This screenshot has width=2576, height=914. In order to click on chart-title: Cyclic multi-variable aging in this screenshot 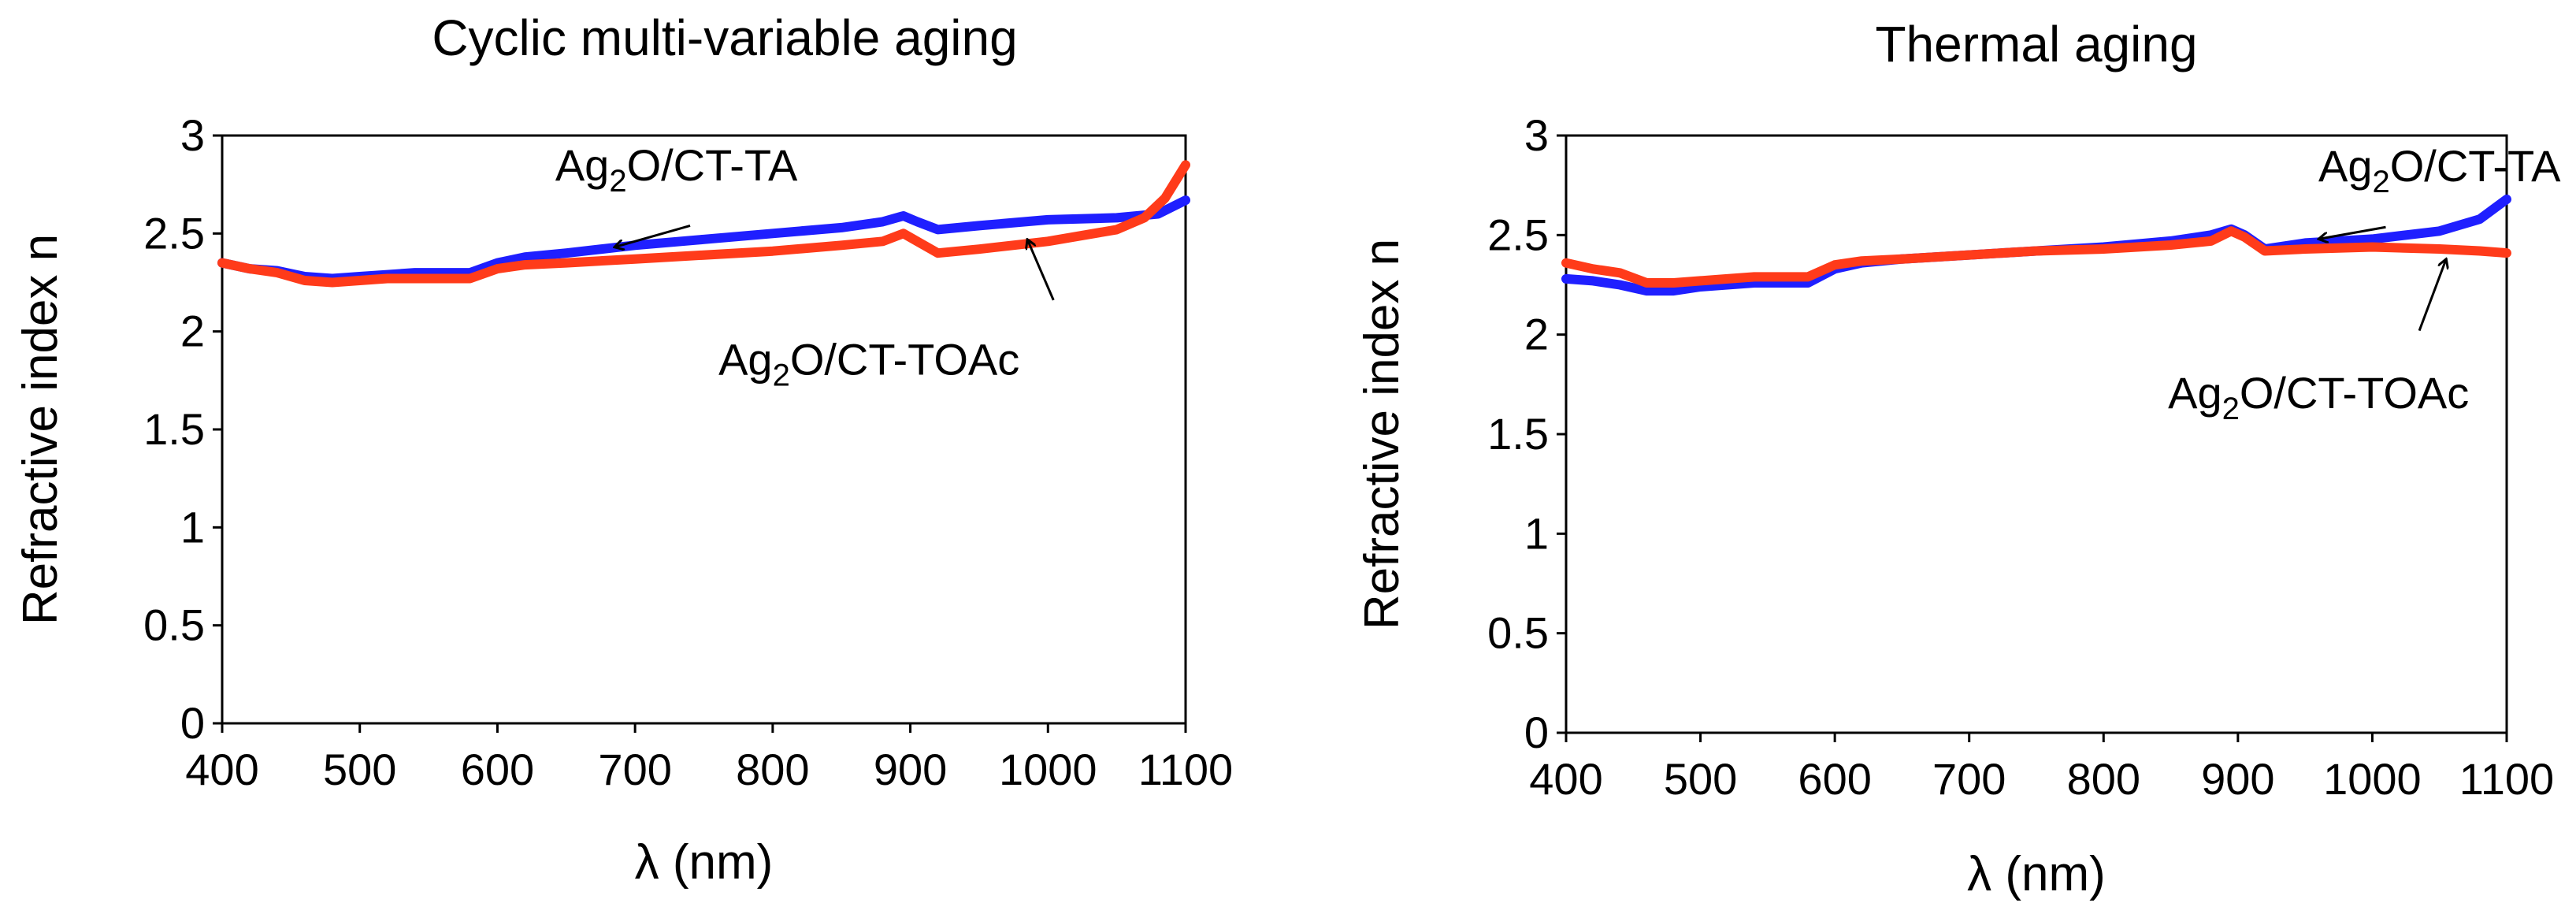, I will do `click(724, 37)`.